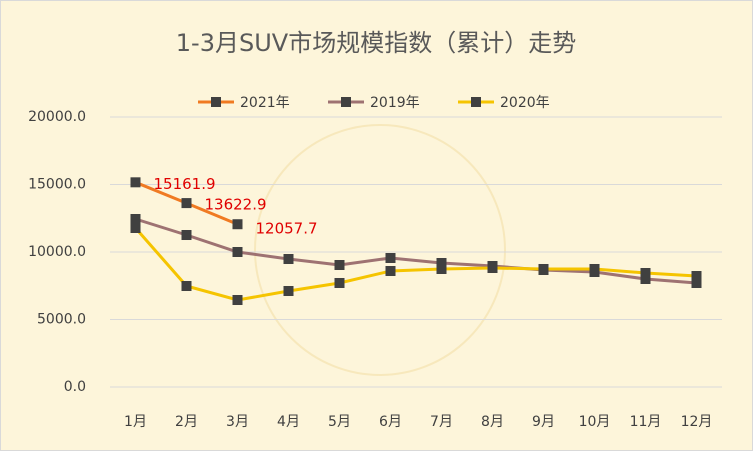 The width and height of the screenshot is (753, 451). I want to click on data-label: 15161.9, so click(185, 184).